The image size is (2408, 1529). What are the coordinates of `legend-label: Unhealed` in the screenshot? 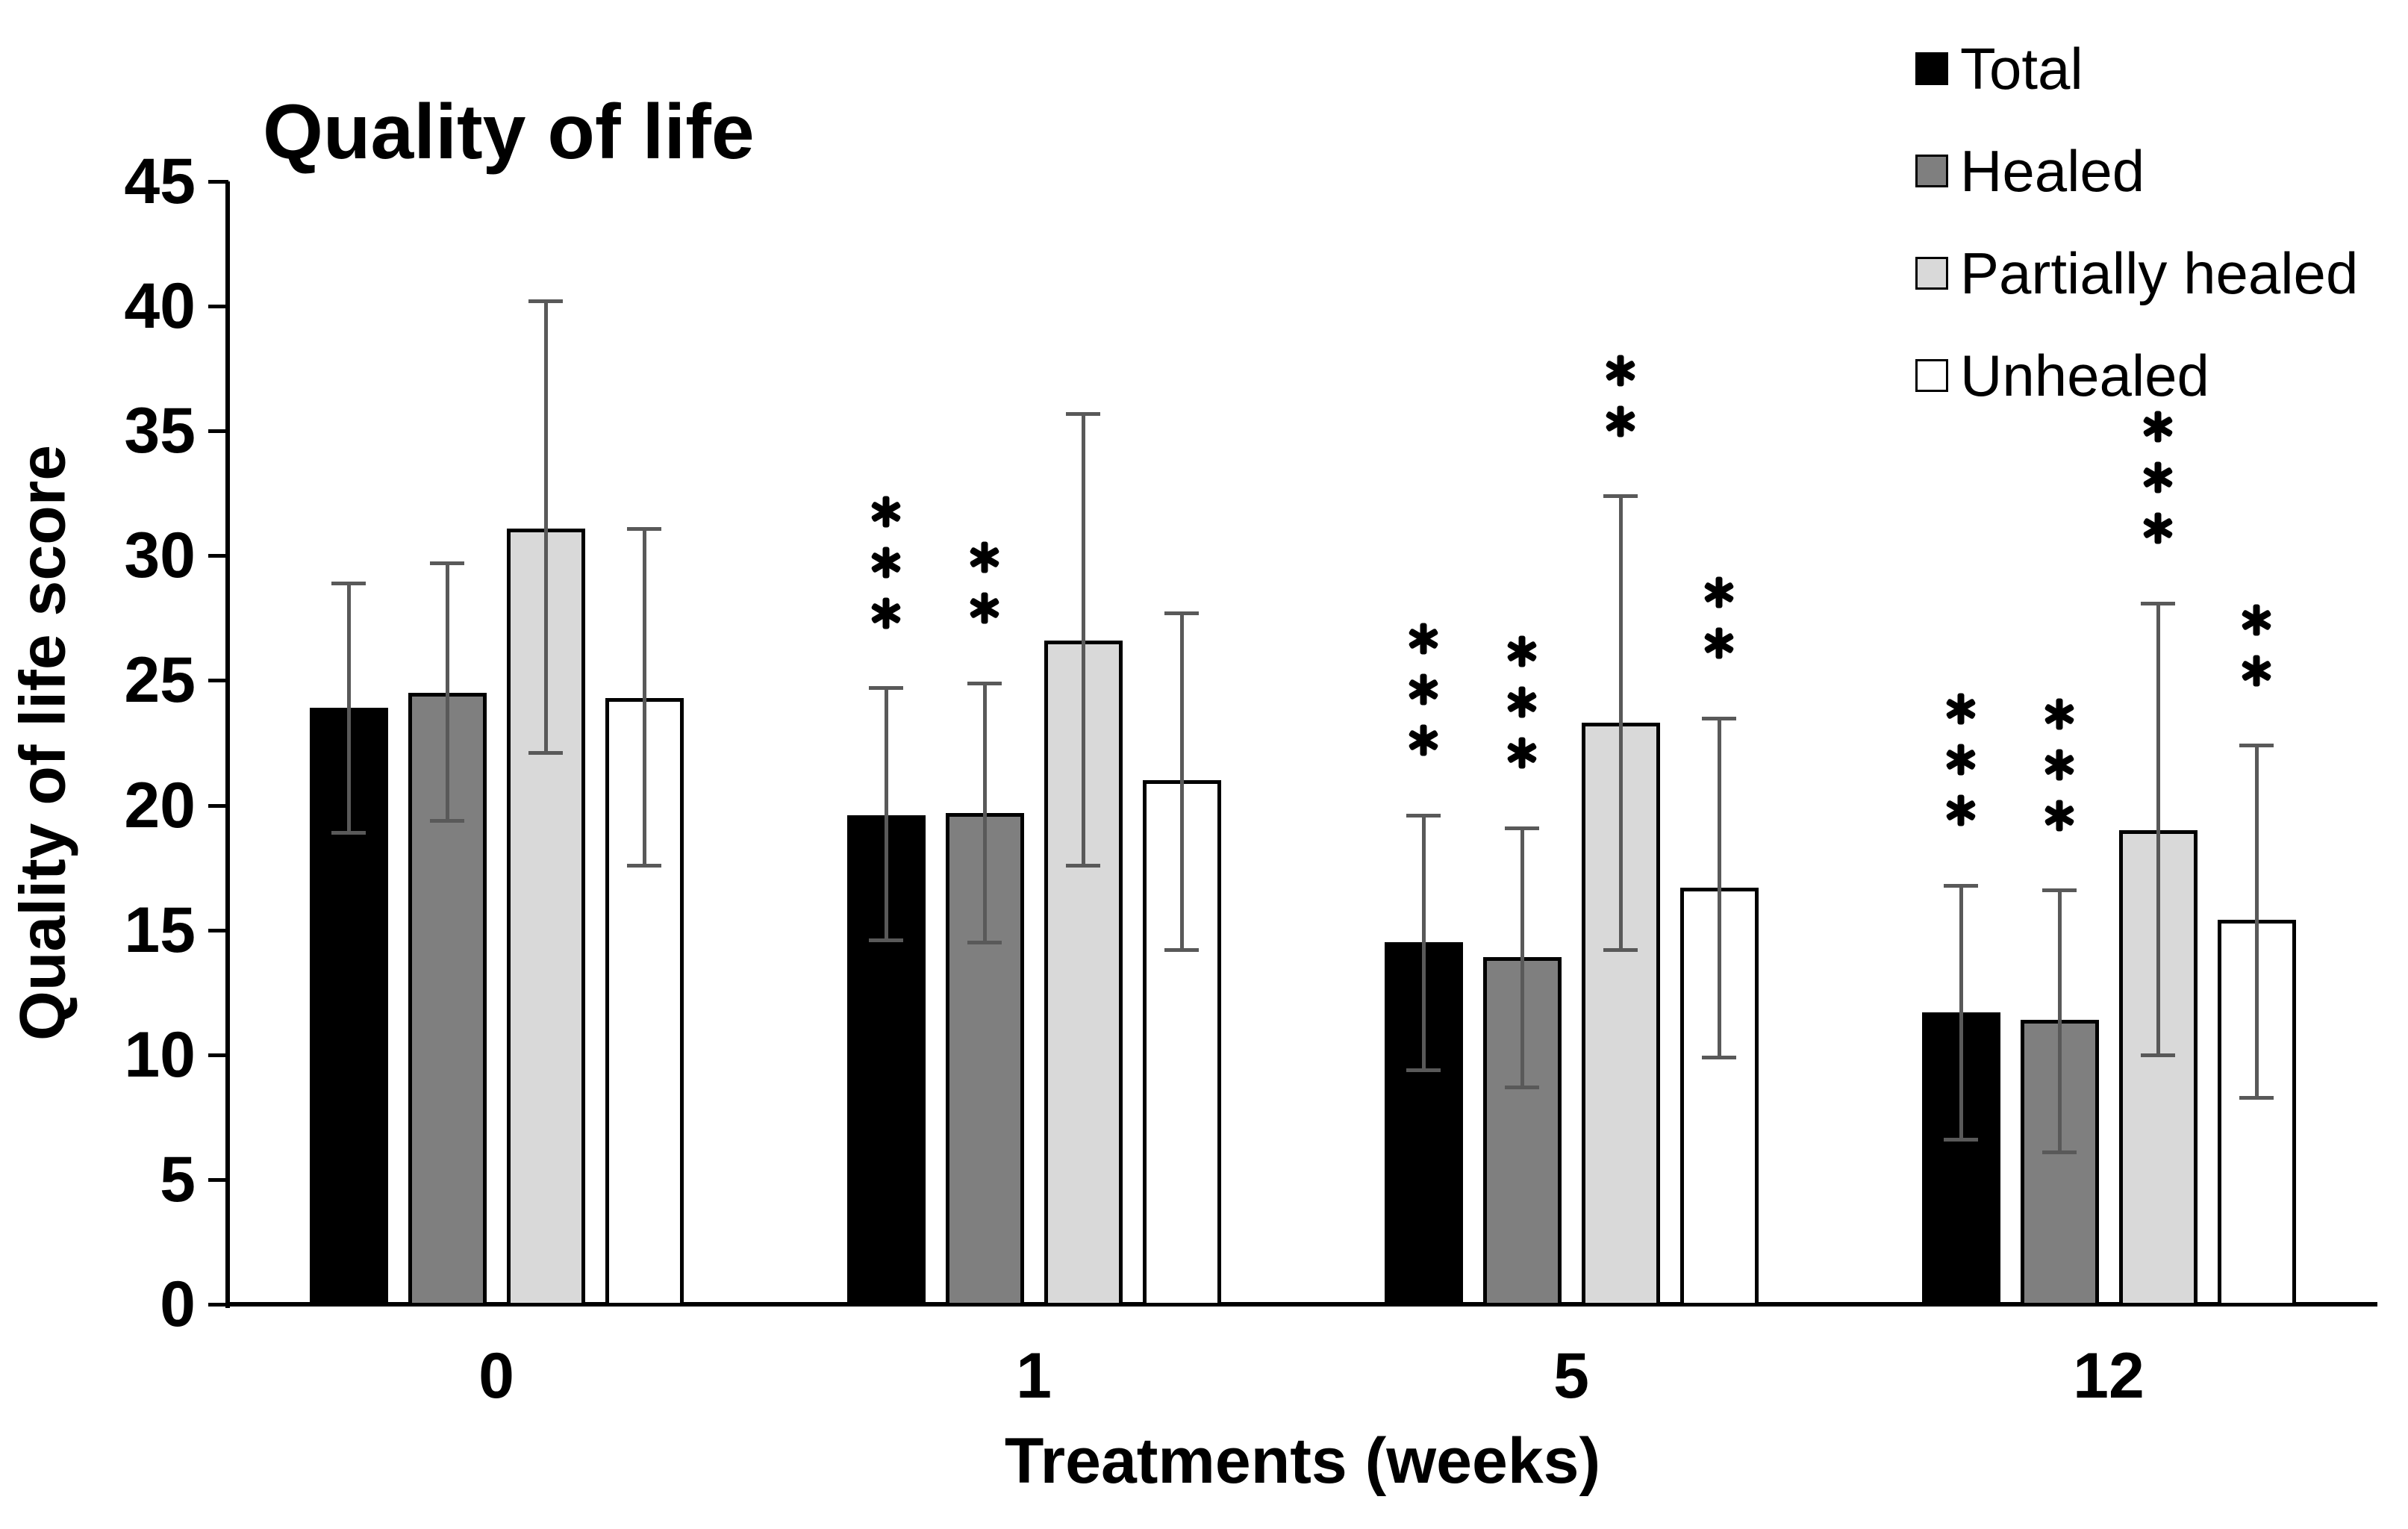 It's located at (2084, 375).